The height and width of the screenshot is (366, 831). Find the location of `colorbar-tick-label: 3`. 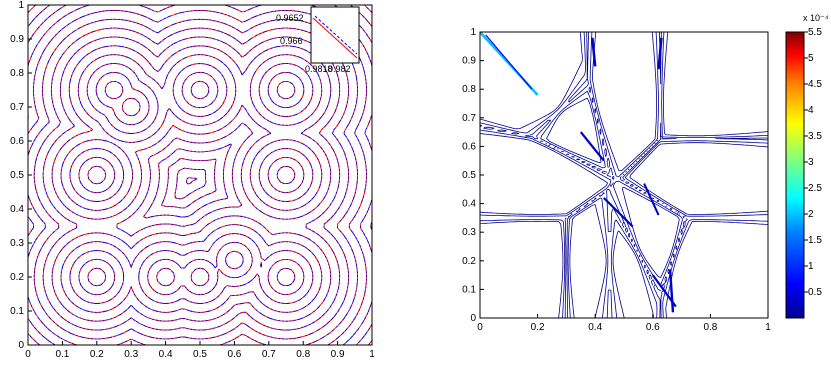

colorbar-tick-label: 3 is located at coordinates (811, 162).